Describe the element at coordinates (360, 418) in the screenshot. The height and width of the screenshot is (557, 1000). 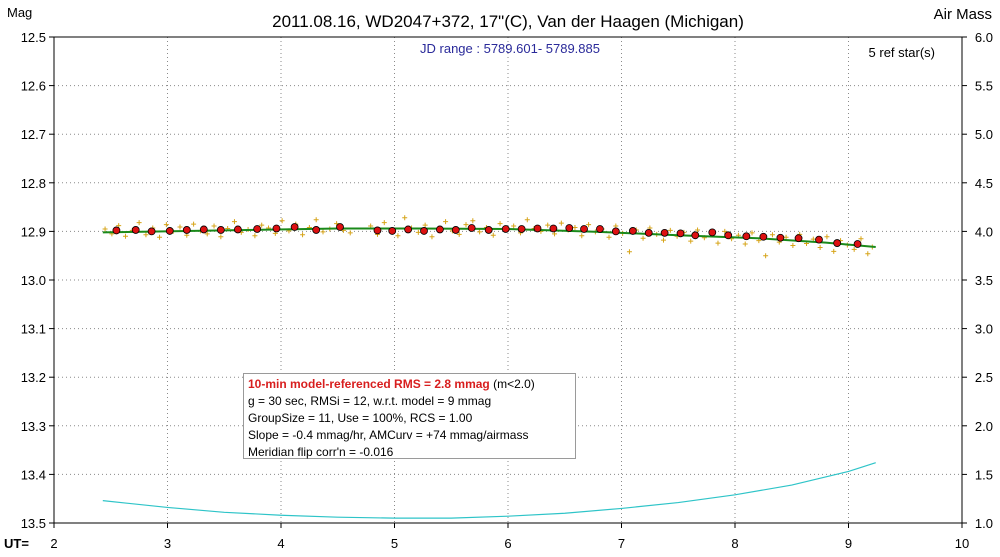
I see `stats-line-group: GroupSize = 11, Use = 100%, RCS = 1.00` at that location.